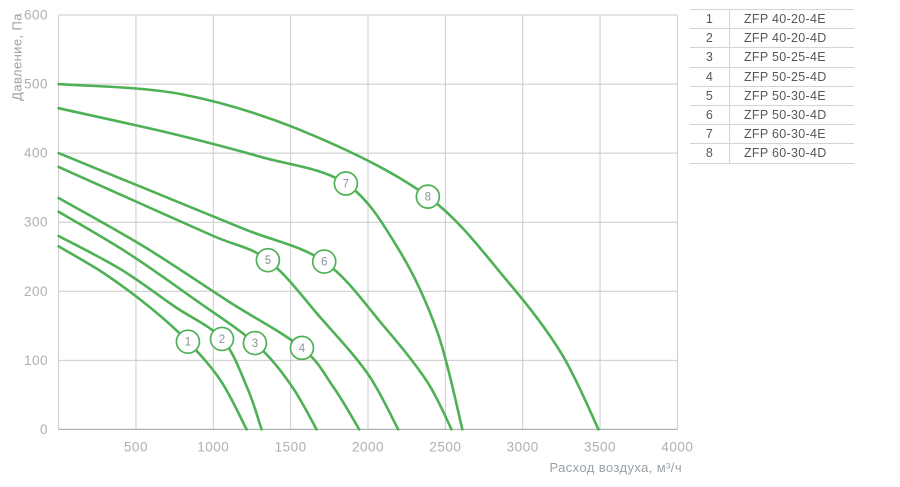 This screenshot has width=900, height=487. I want to click on legend-row: 8 ZFP 60-30-4D, so click(772, 154).